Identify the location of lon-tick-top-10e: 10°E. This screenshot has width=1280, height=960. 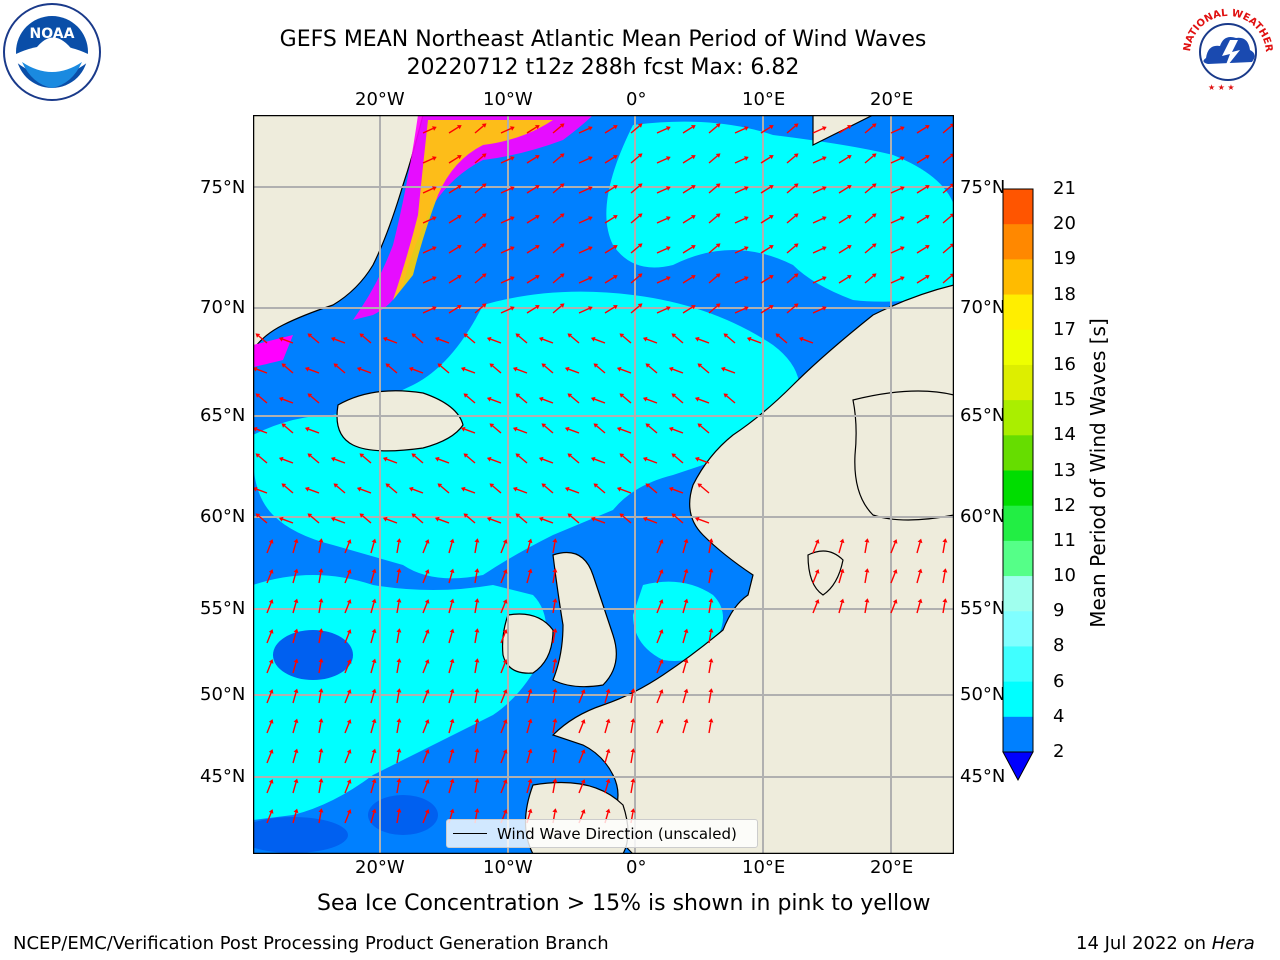
(764, 99).